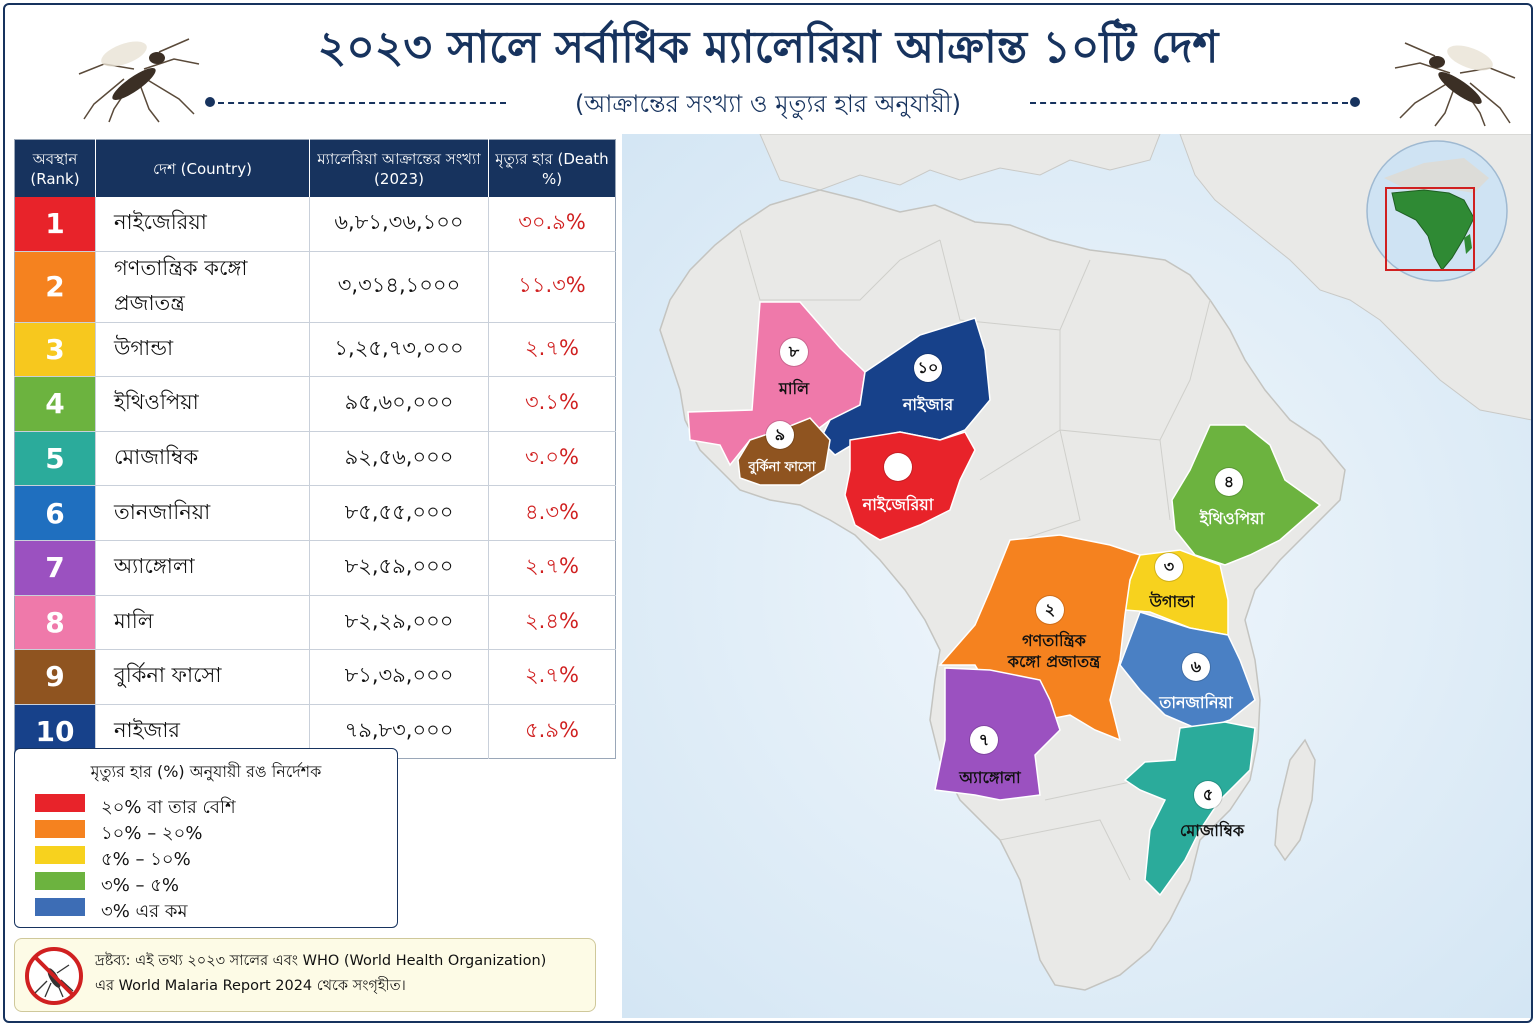 Image resolution: width=1536 pixels, height=1024 pixels. What do you see at coordinates (910, 486) in the screenshot?
I see `nigeria-region` at bounding box center [910, 486].